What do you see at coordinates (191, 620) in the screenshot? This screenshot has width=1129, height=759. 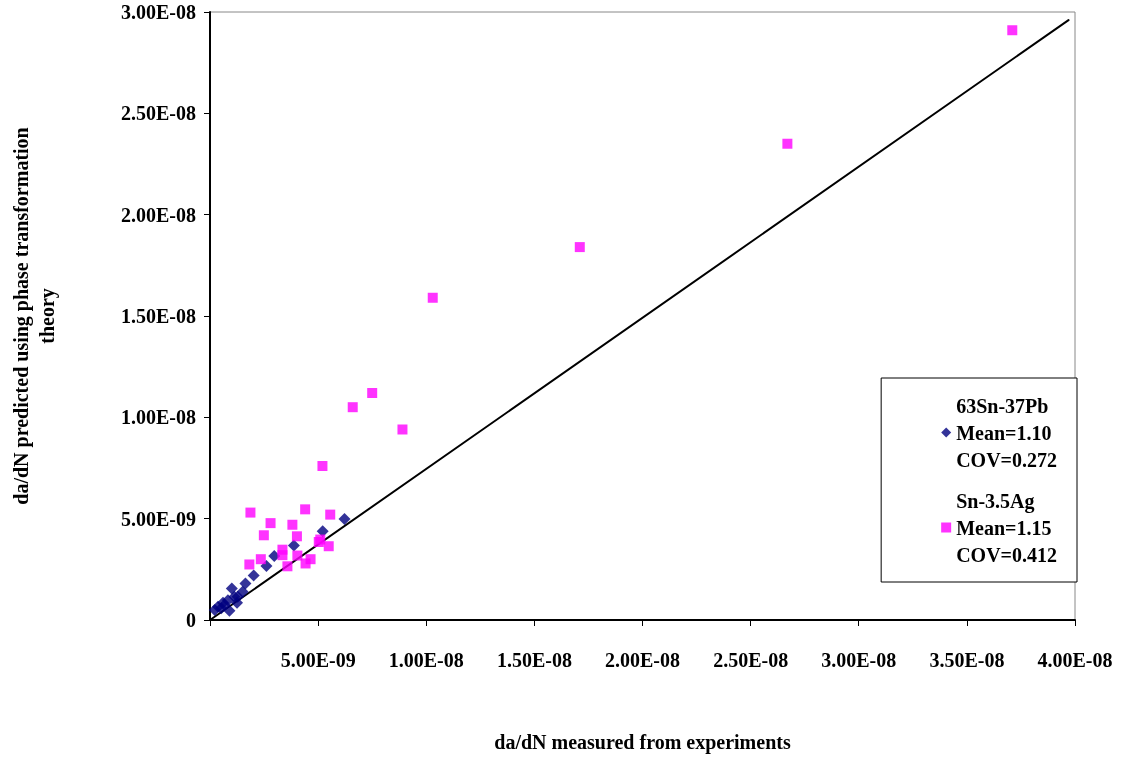 I see `y-tick-label: 0` at bounding box center [191, 620].